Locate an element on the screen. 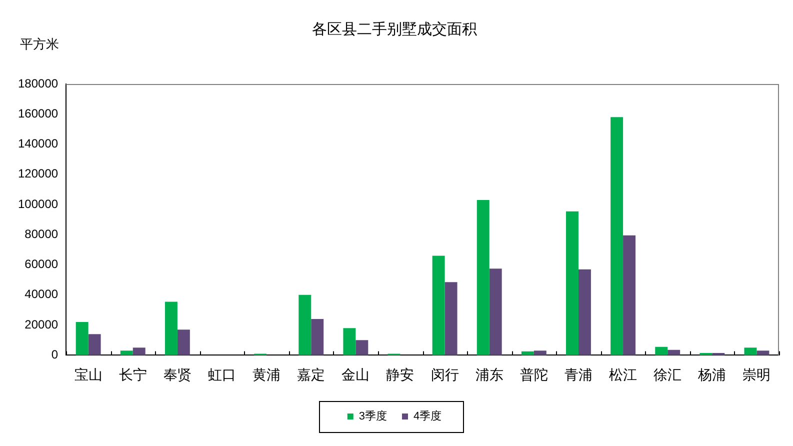 This screenshot has width=793, height=446. x-tick-label: 闵行 is located at coordinates (444, 374).